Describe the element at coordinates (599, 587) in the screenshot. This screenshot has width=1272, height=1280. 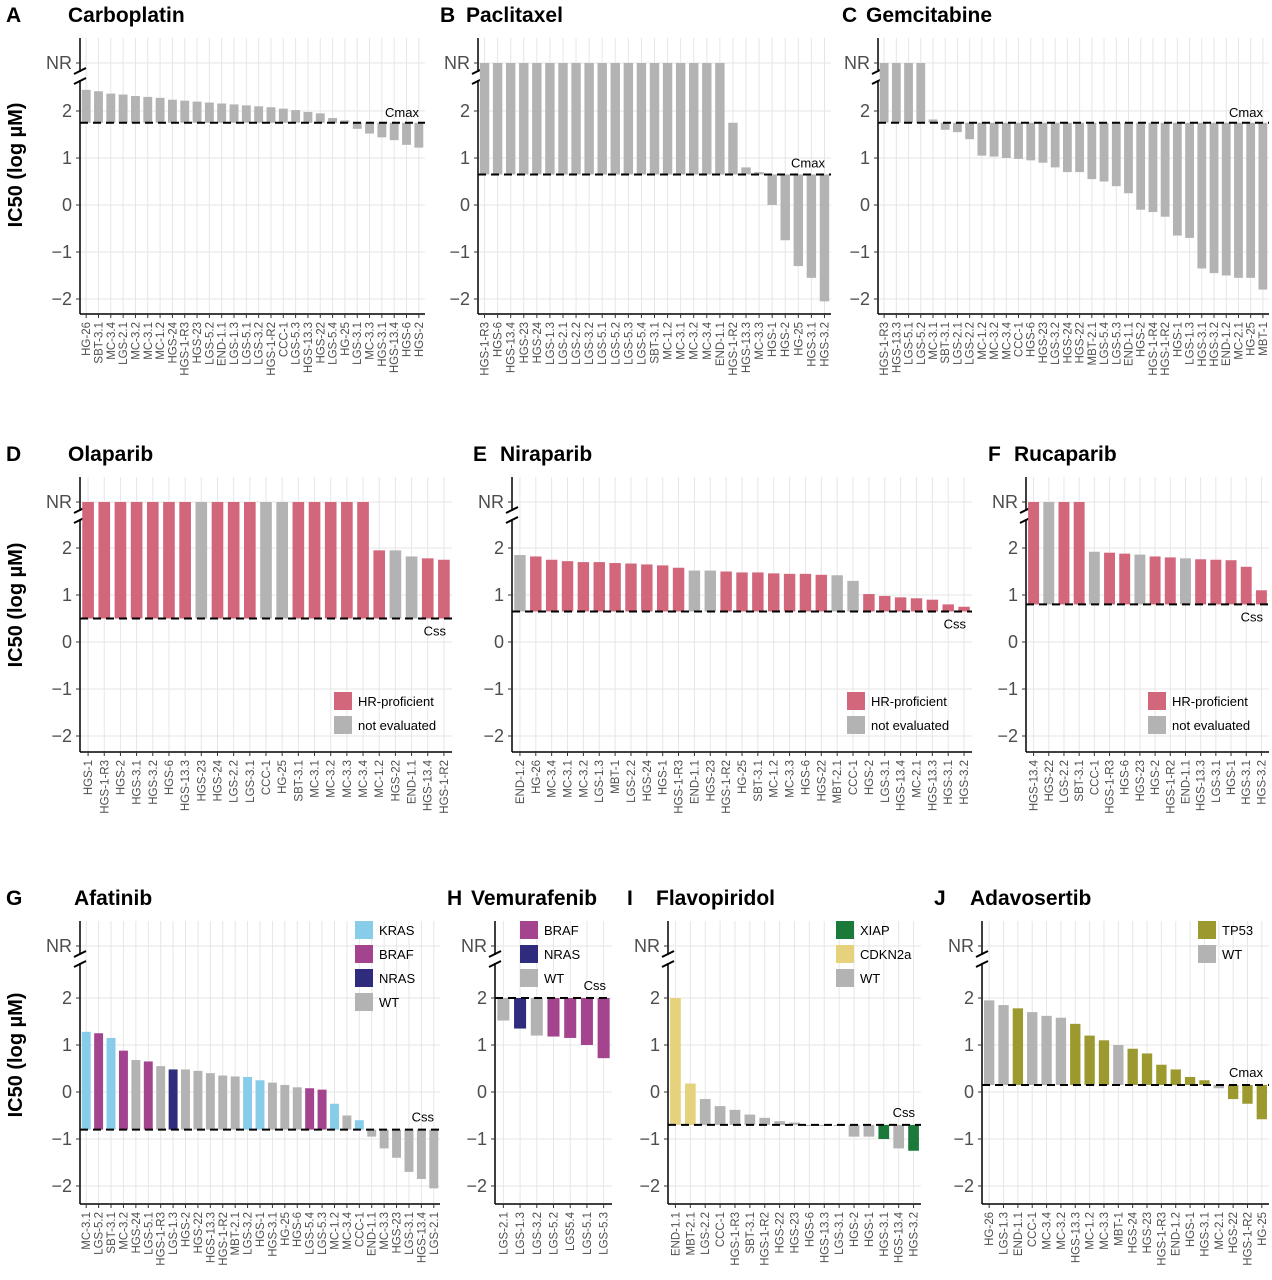
I see `bar-LGS-1.3` at that location.